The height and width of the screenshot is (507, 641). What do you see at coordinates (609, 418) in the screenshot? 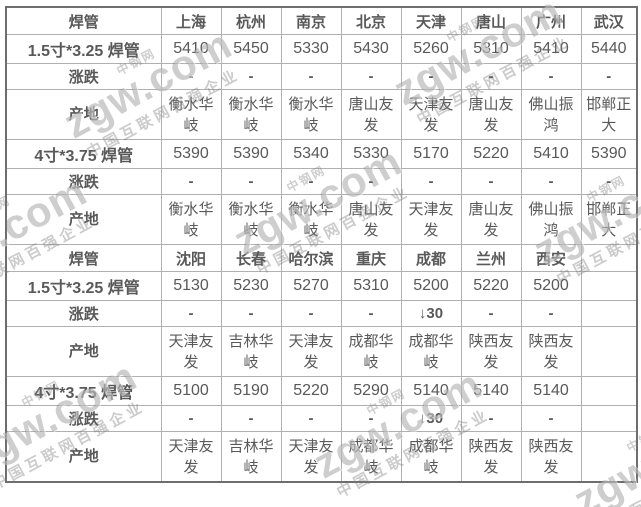
I see `change-cell` at bounding box center [609, 418].